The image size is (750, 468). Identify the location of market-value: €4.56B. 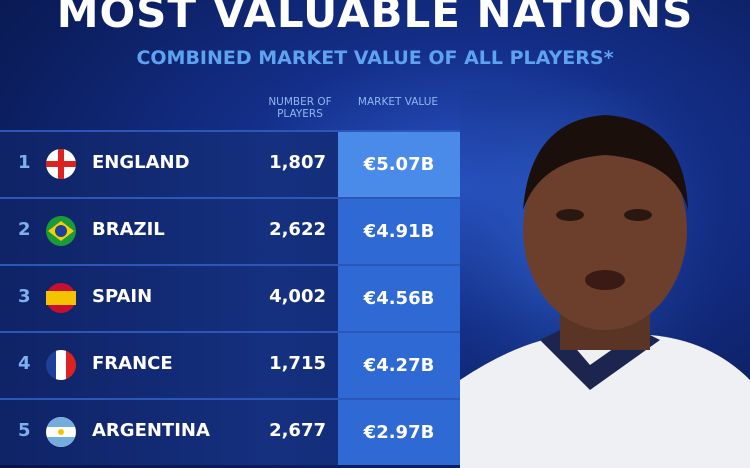
(399, 298).